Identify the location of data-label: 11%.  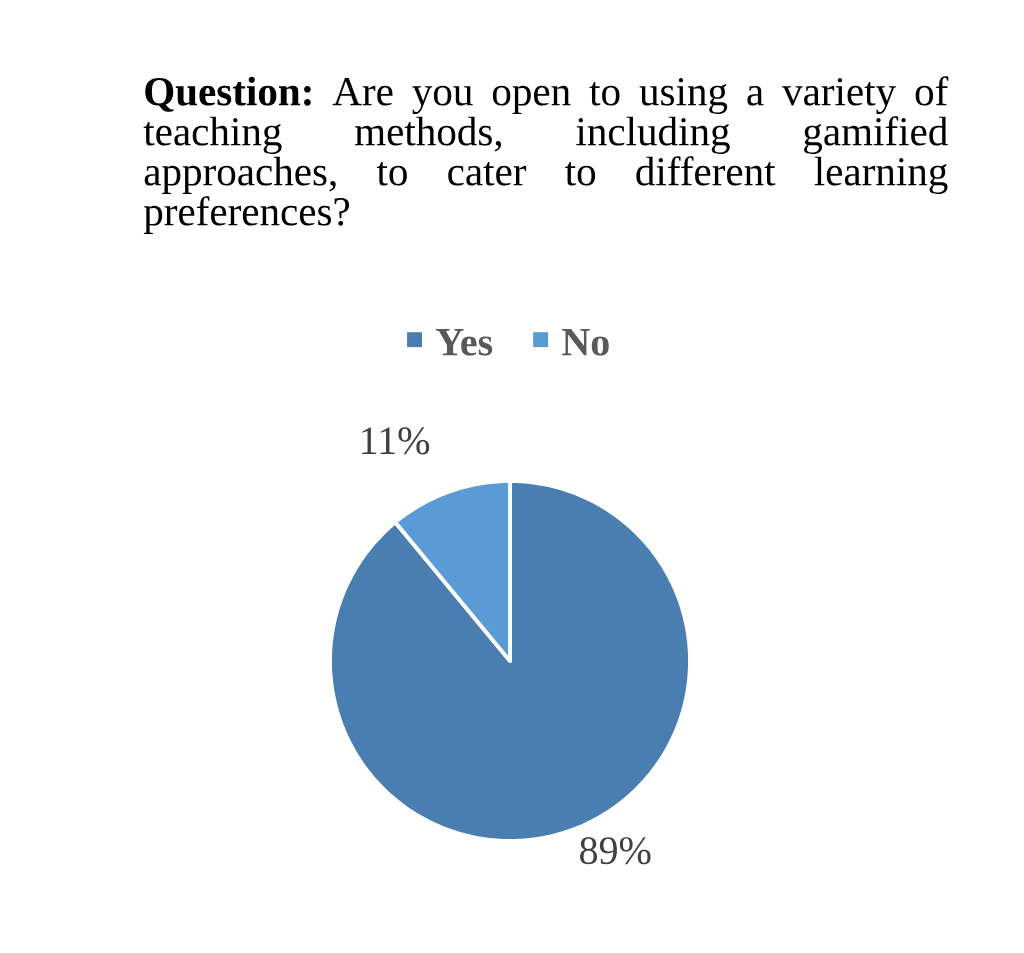
(396, 441).